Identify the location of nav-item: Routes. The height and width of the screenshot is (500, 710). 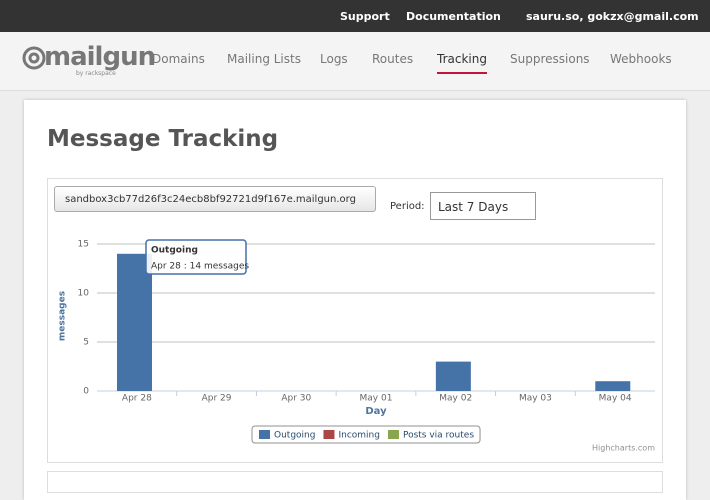
(393, 59).